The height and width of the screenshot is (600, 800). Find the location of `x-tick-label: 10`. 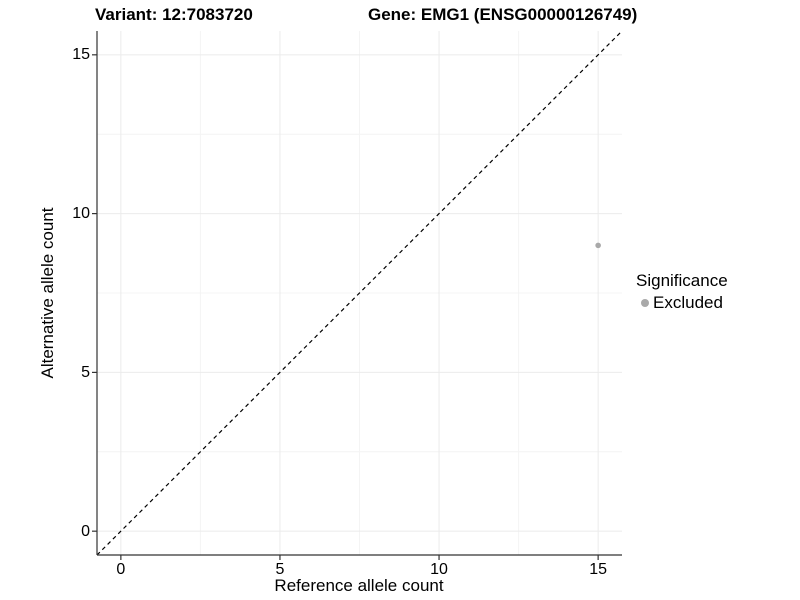

x-tick-label: 10 is located at coordinates (439, 569).